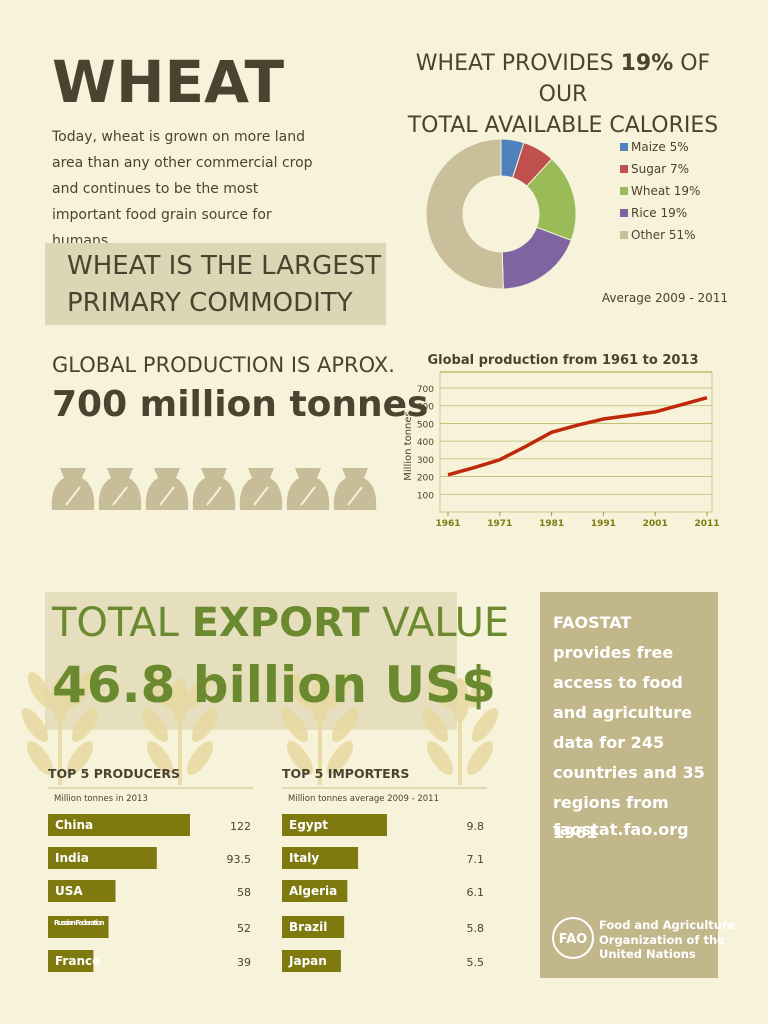 The width and height of the screenshot is (768, 1024). What do you see at coordinates (425, 461) in the screenshot?
I see `y-tick-label: 300` at bounding box center [425, 461].